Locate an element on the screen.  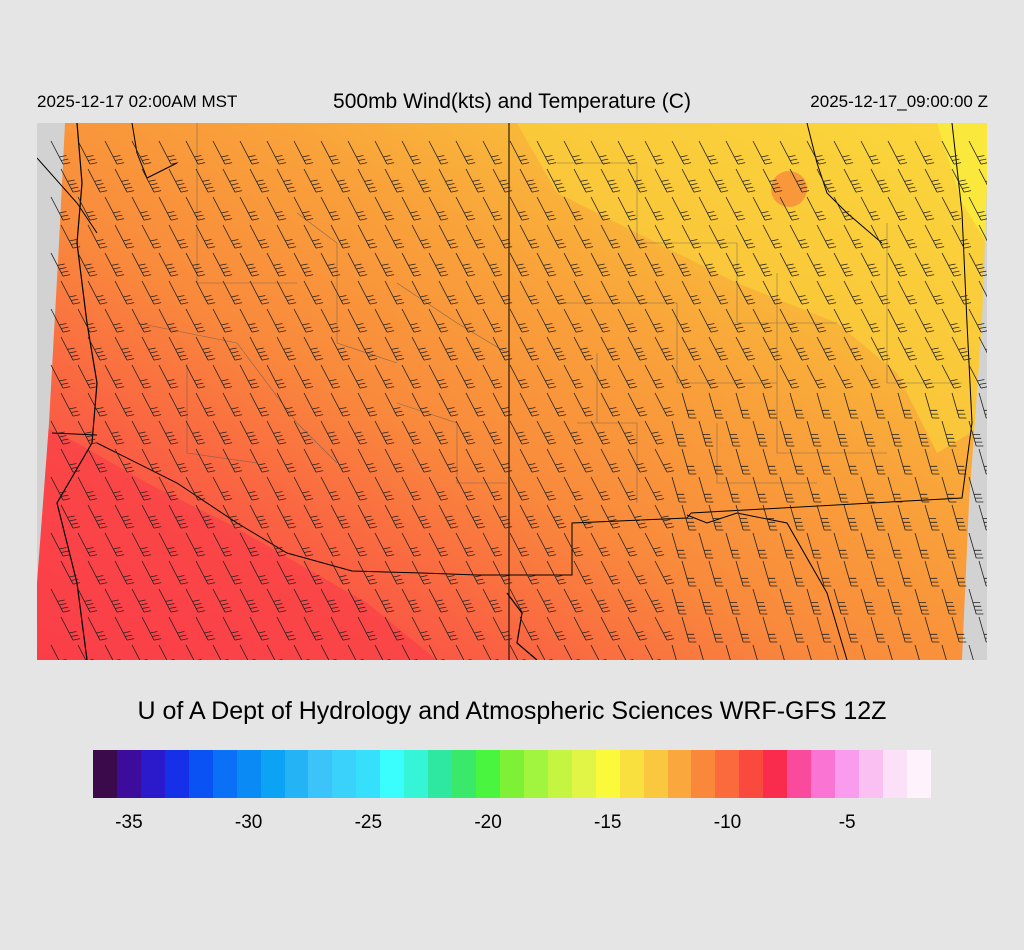
map-title: 500mb Wind(kts) and Temperature (C) is located at coordinates (512, 101).